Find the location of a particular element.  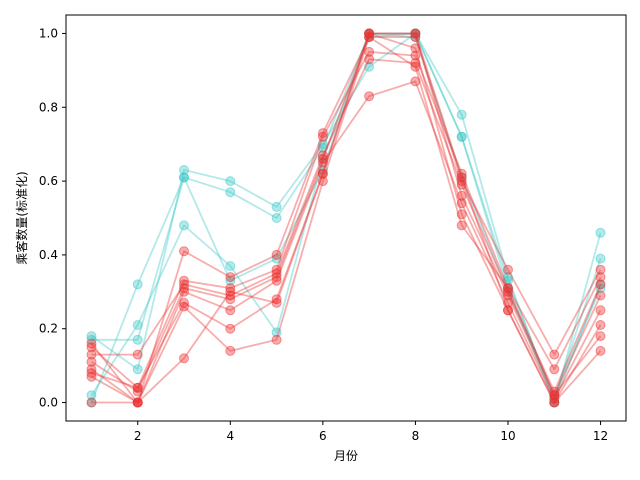

x-tick-label: 2 is located at coordinates (138, 436).